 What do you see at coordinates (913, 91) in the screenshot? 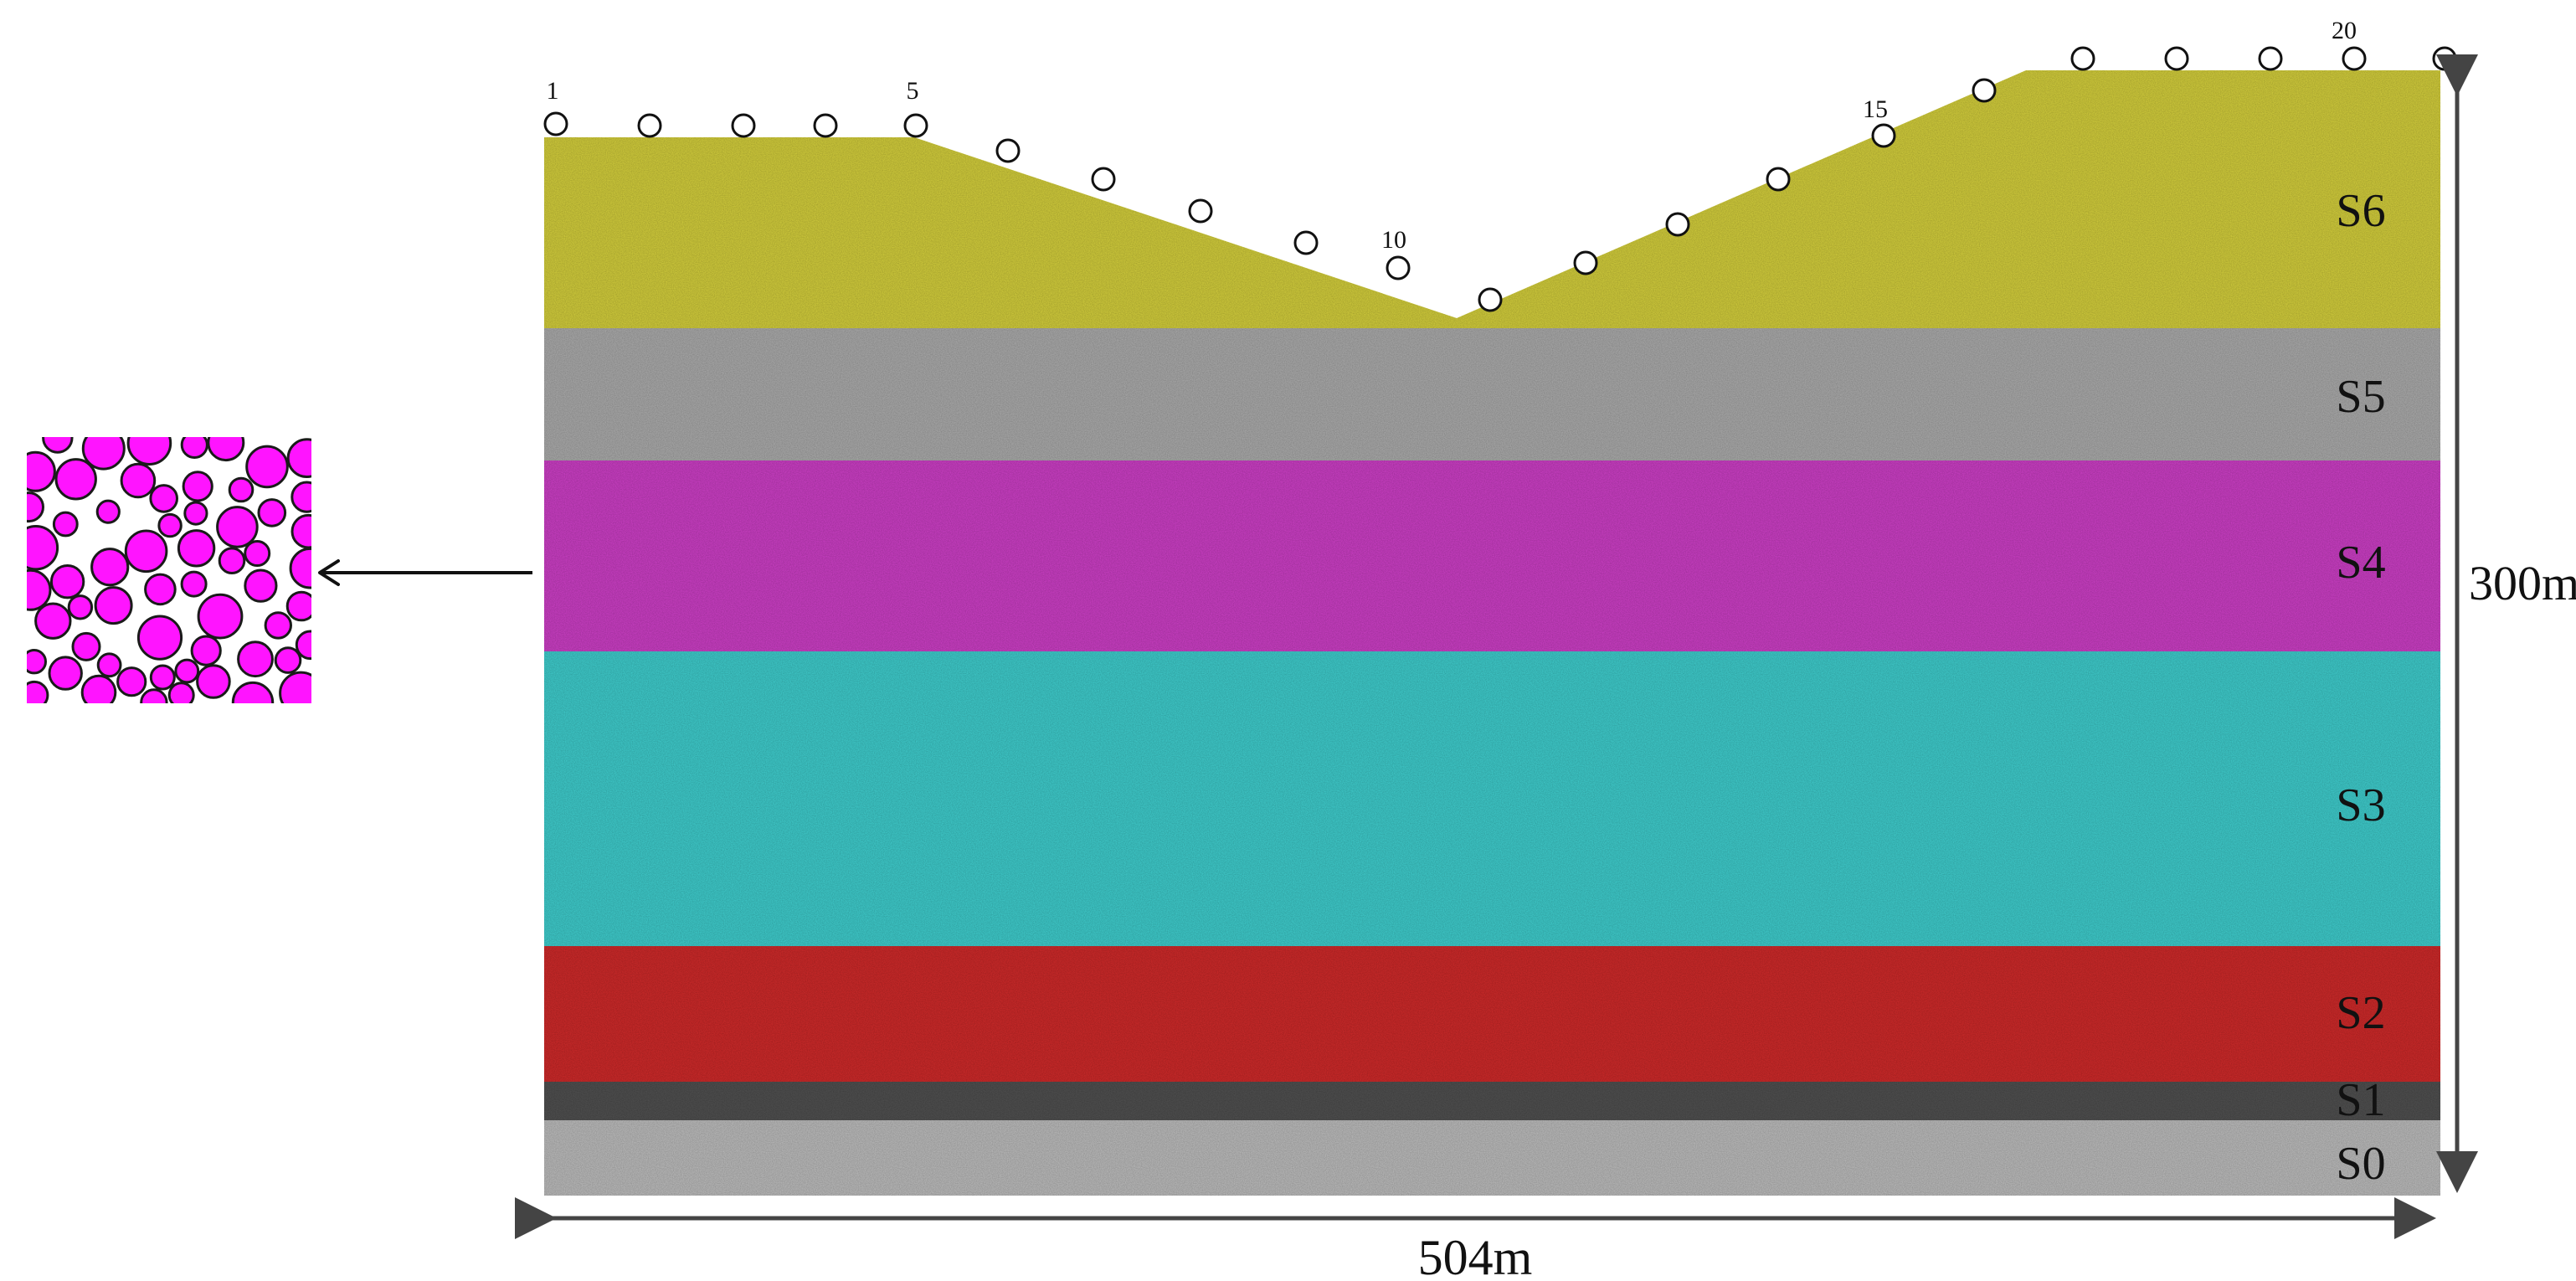
I see `station-label: 5` at bounding box center [913, 91].